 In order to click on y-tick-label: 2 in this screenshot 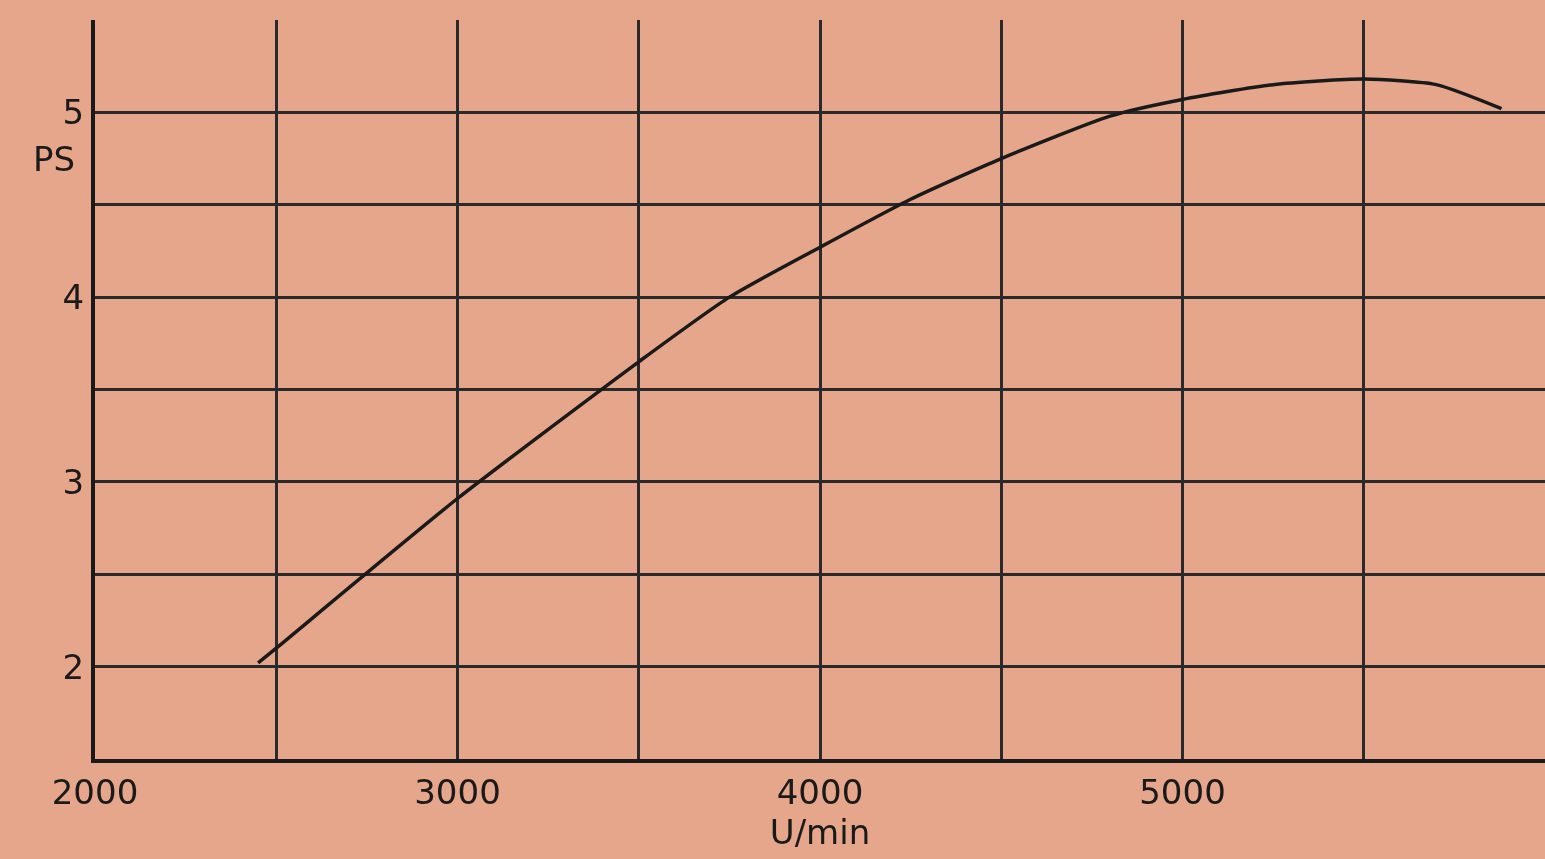, I will do `click(73, 666)`.